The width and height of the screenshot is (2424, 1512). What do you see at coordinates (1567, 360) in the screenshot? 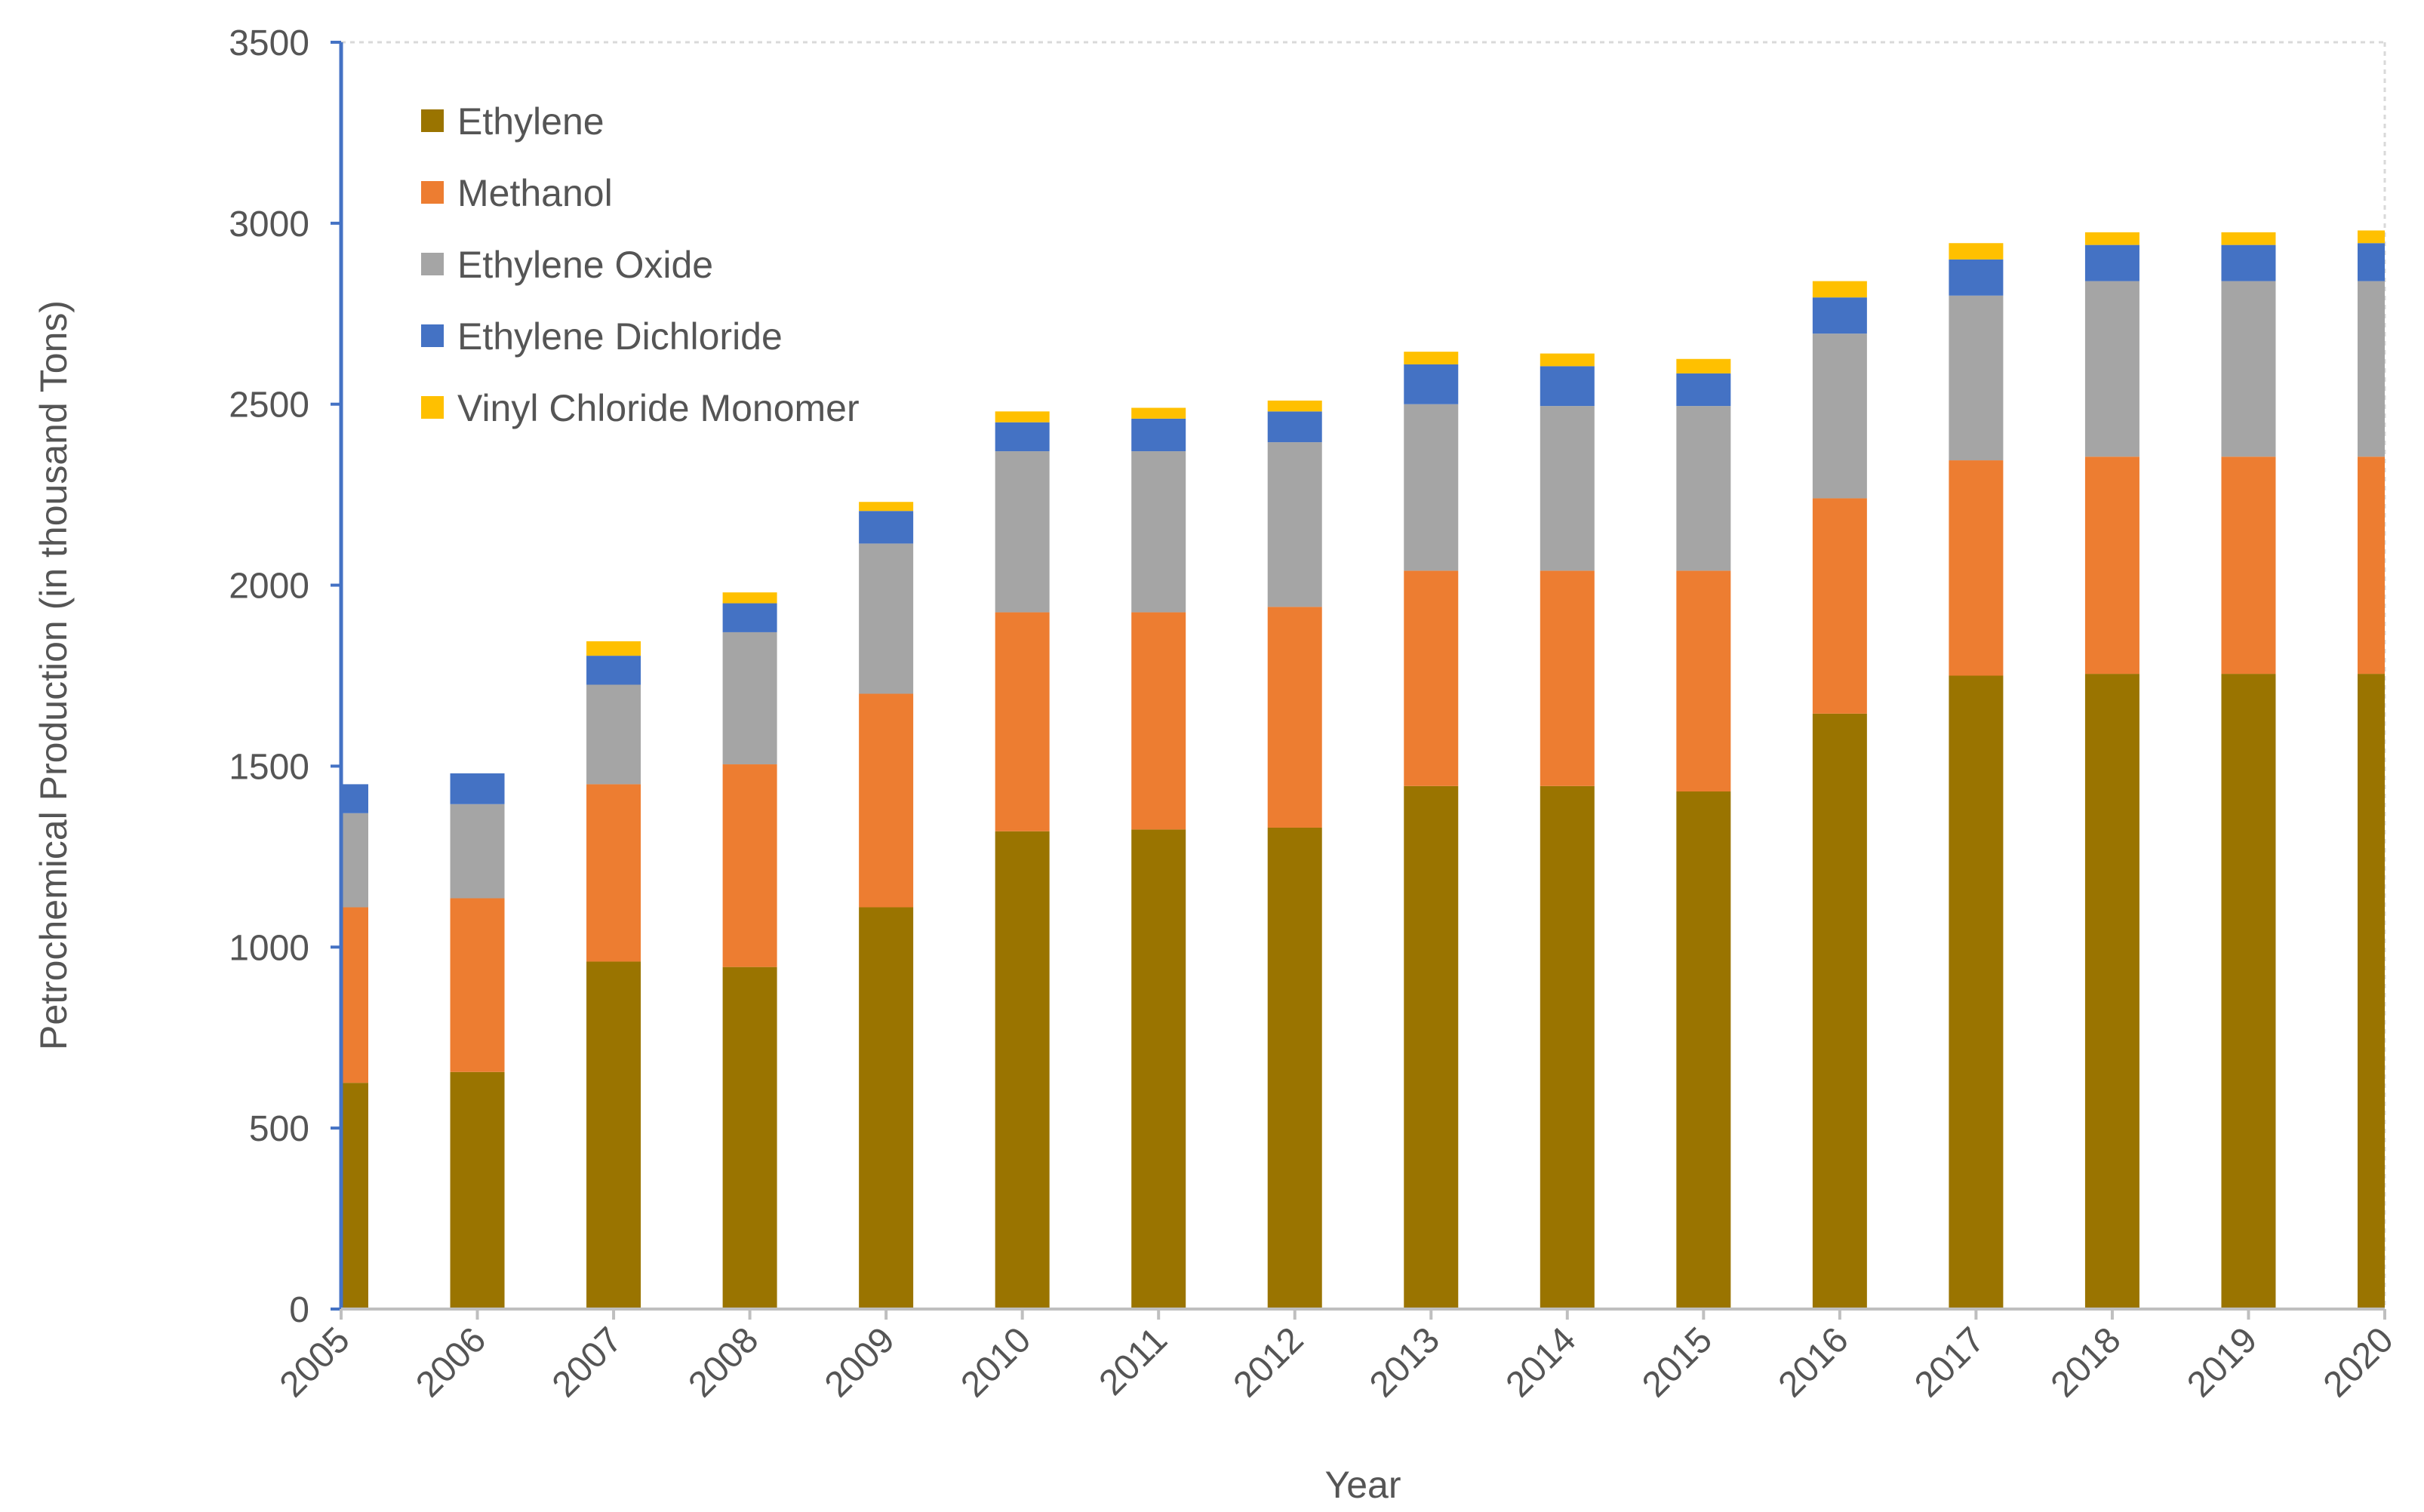
I see `bar-vinyl-chloride-monomer-2014` at bounding box center [1567, 360].